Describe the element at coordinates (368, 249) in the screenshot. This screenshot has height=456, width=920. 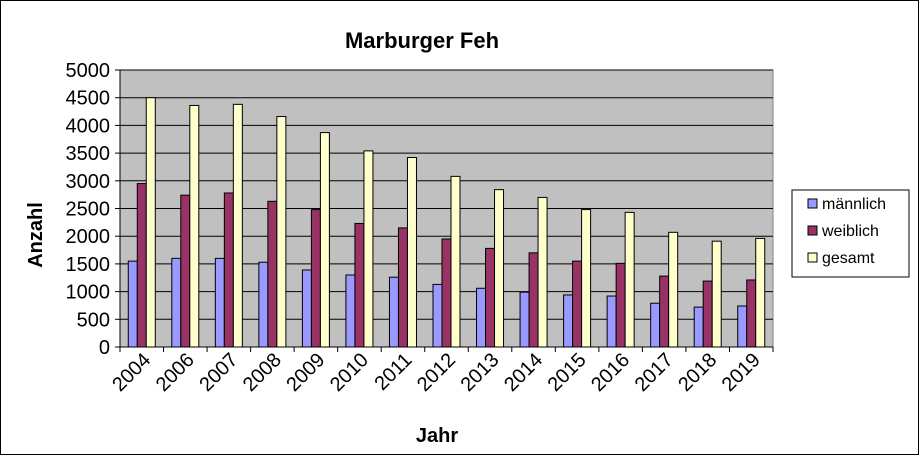
I see `bar-gesamt-2010` at that location.